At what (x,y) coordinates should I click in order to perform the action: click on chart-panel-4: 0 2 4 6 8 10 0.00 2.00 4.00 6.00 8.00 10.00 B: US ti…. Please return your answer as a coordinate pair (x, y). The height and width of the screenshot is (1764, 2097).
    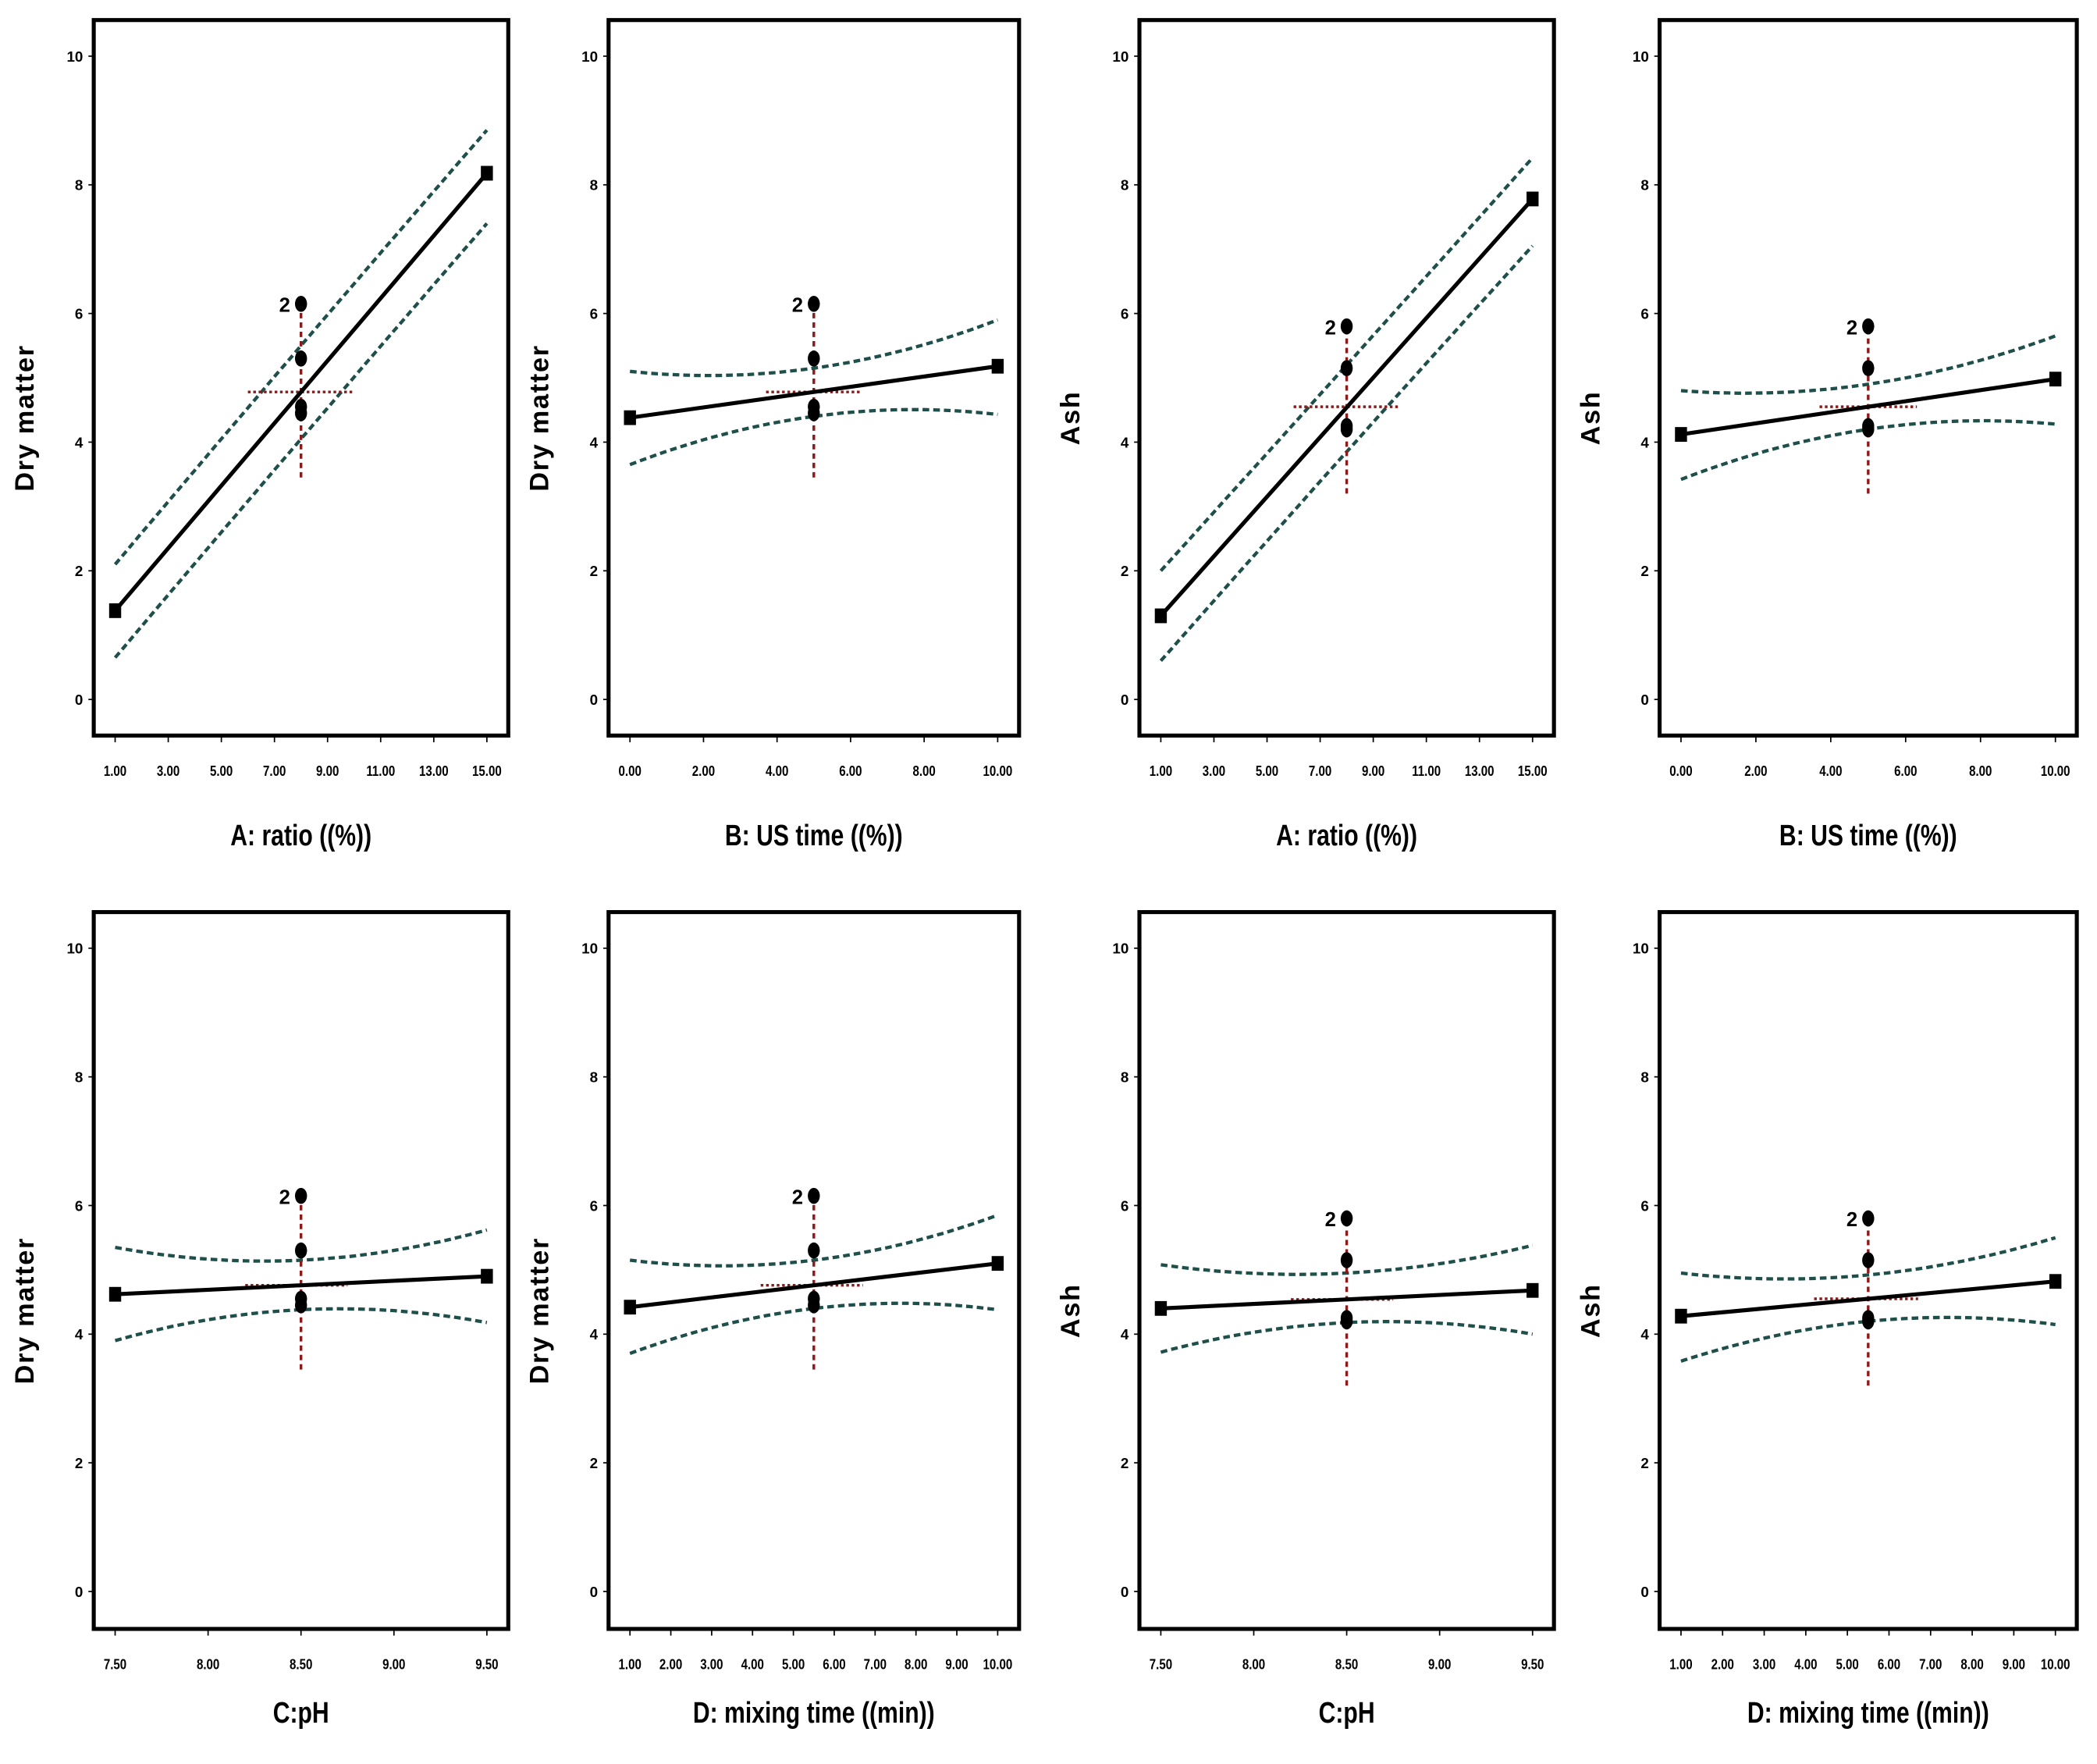
    Looking at the image, I should click on (1828, 435).